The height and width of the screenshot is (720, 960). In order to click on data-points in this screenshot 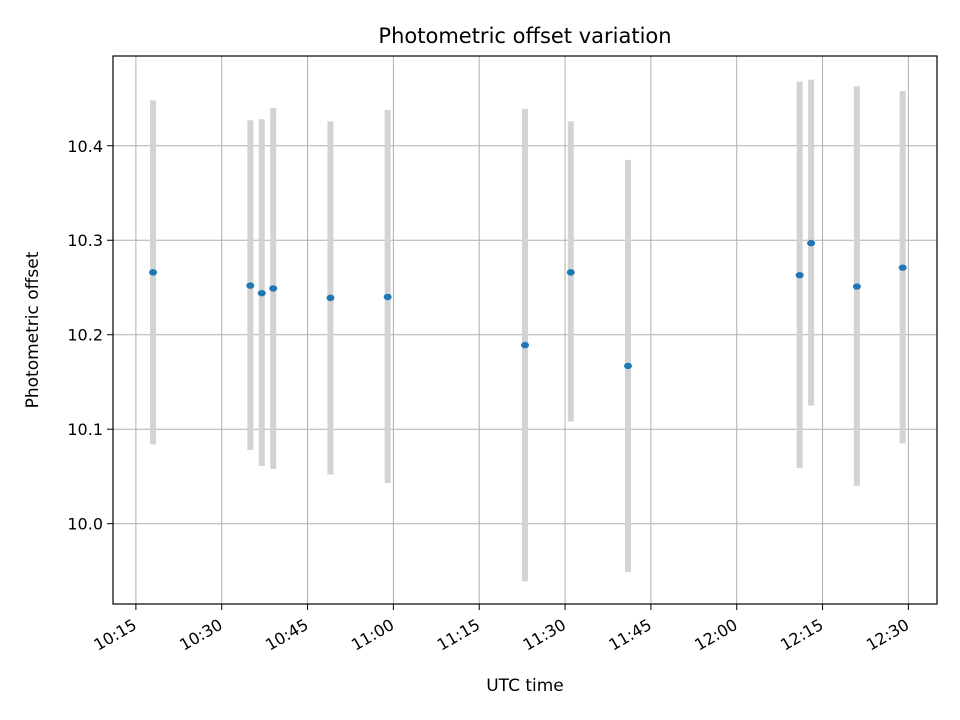, I will do `click(528, 304)`.